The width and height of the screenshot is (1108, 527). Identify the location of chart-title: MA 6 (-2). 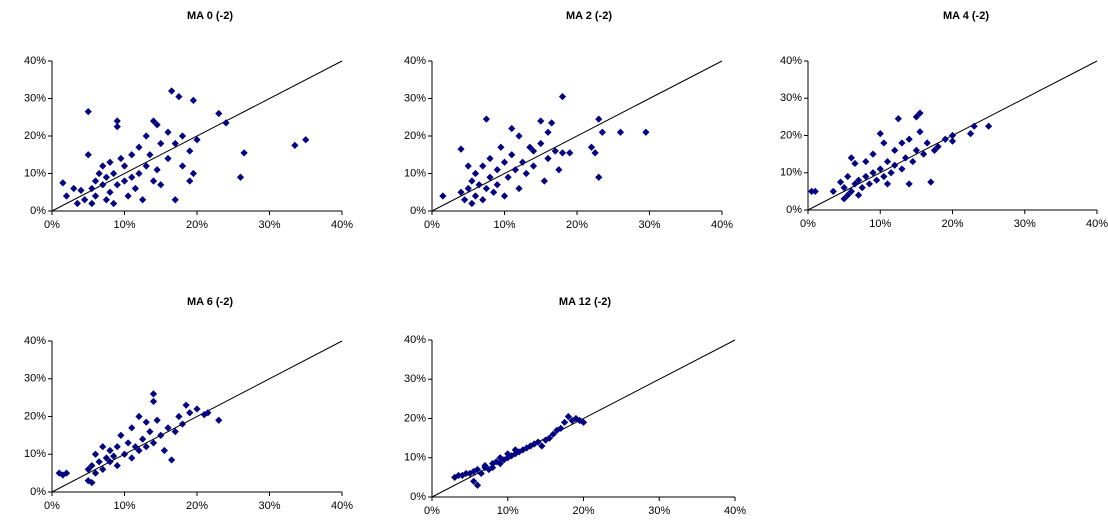
(210, 302).